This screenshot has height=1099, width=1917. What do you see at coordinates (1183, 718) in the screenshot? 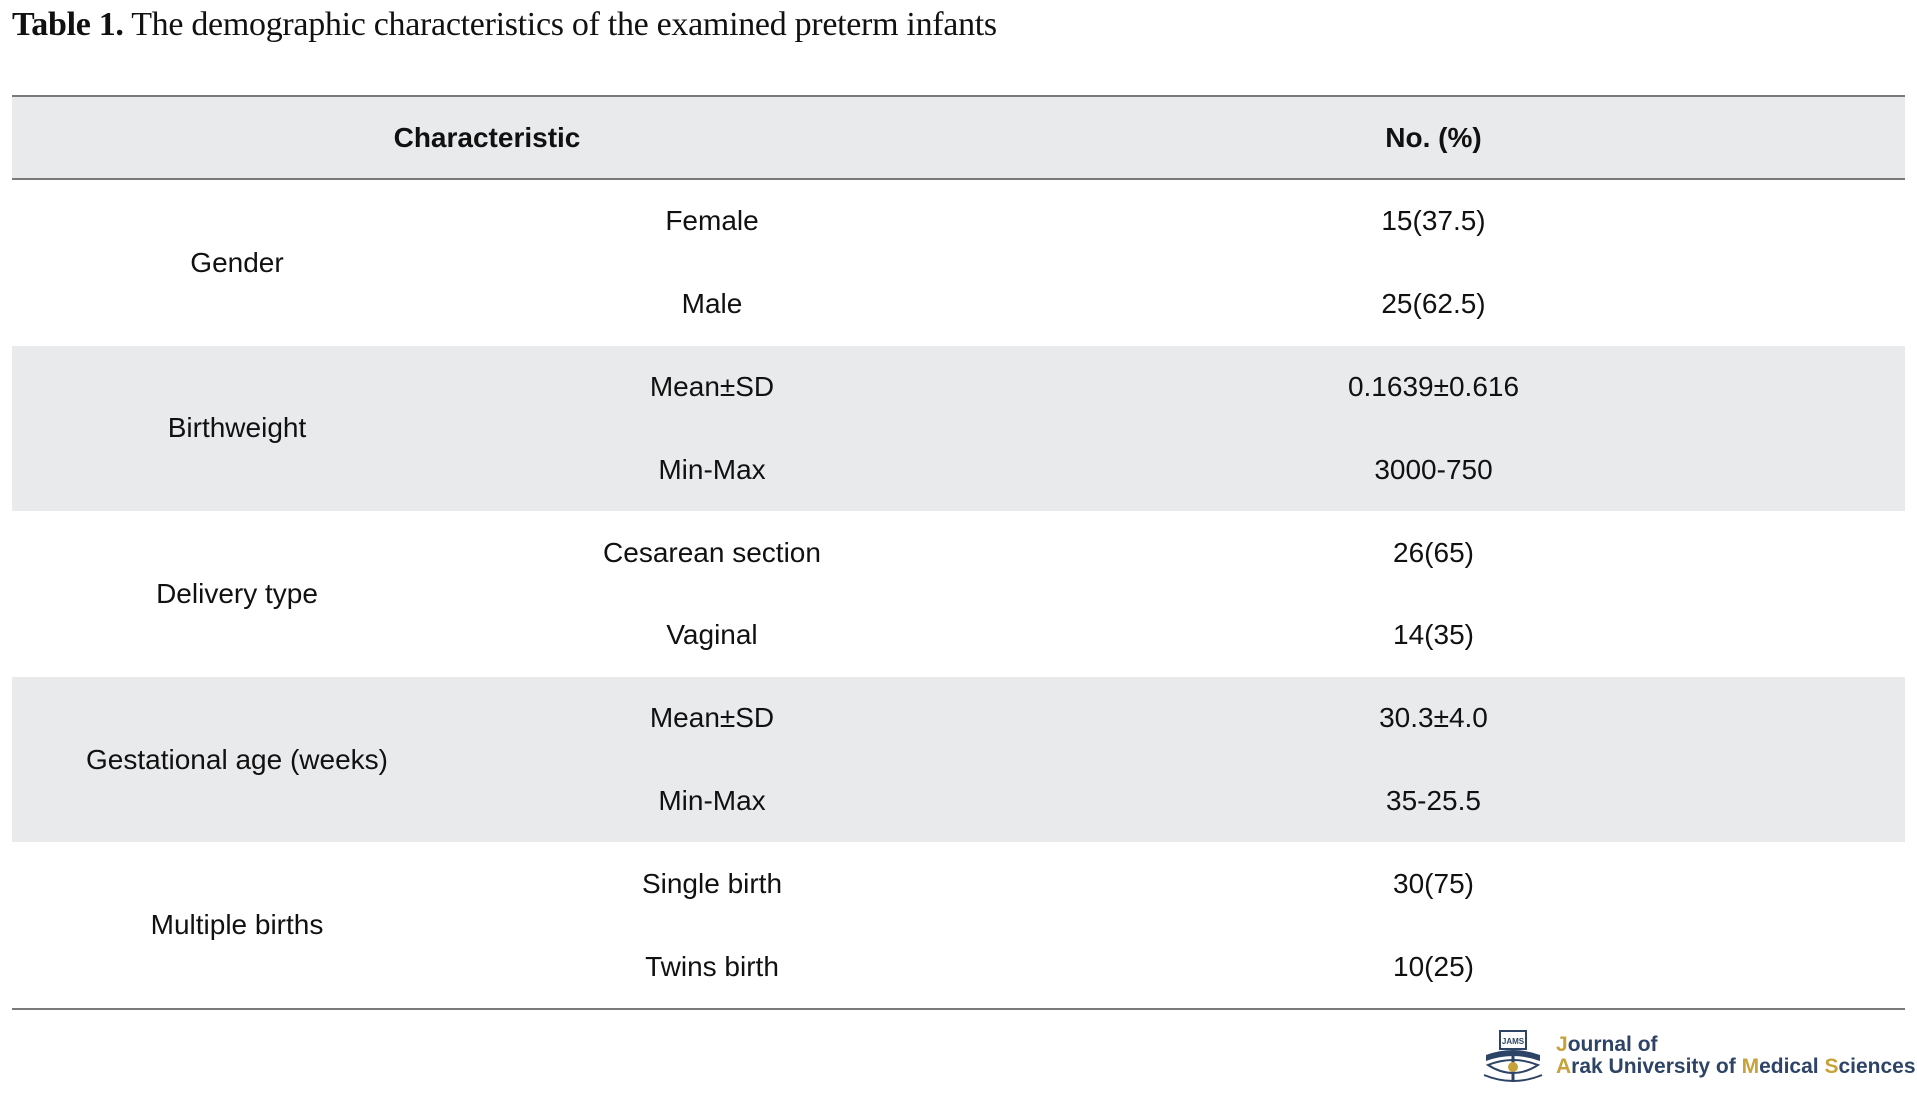
I see `table-row: Mean±SD 30.3±4.0` at bounding box center [1183, 718].